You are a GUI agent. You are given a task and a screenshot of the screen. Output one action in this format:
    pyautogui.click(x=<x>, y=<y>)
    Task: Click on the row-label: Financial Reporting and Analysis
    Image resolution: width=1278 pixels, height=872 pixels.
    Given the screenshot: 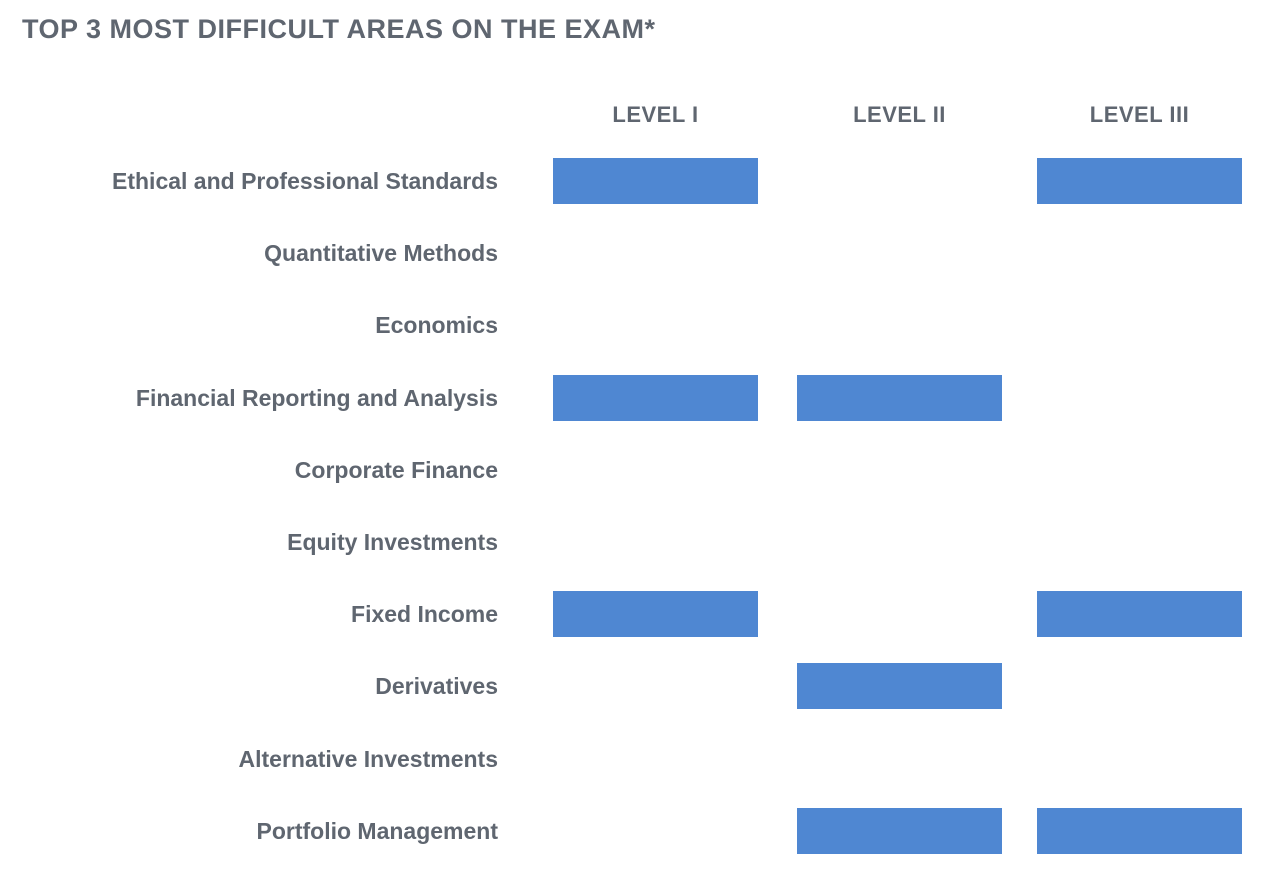 What is the action you would take?
    pyautogui.click(x=316, y=397)
    